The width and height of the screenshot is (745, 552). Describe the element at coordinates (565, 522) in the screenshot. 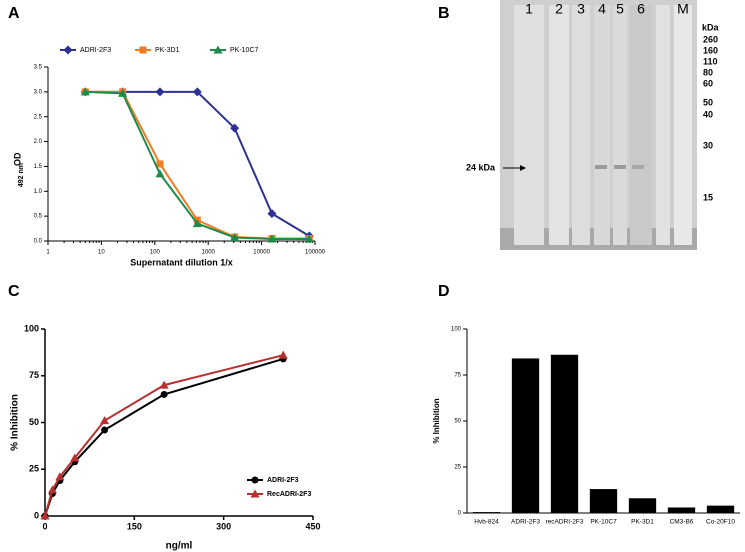

I see `x-tick-label: recADRI-2F3` at that location.